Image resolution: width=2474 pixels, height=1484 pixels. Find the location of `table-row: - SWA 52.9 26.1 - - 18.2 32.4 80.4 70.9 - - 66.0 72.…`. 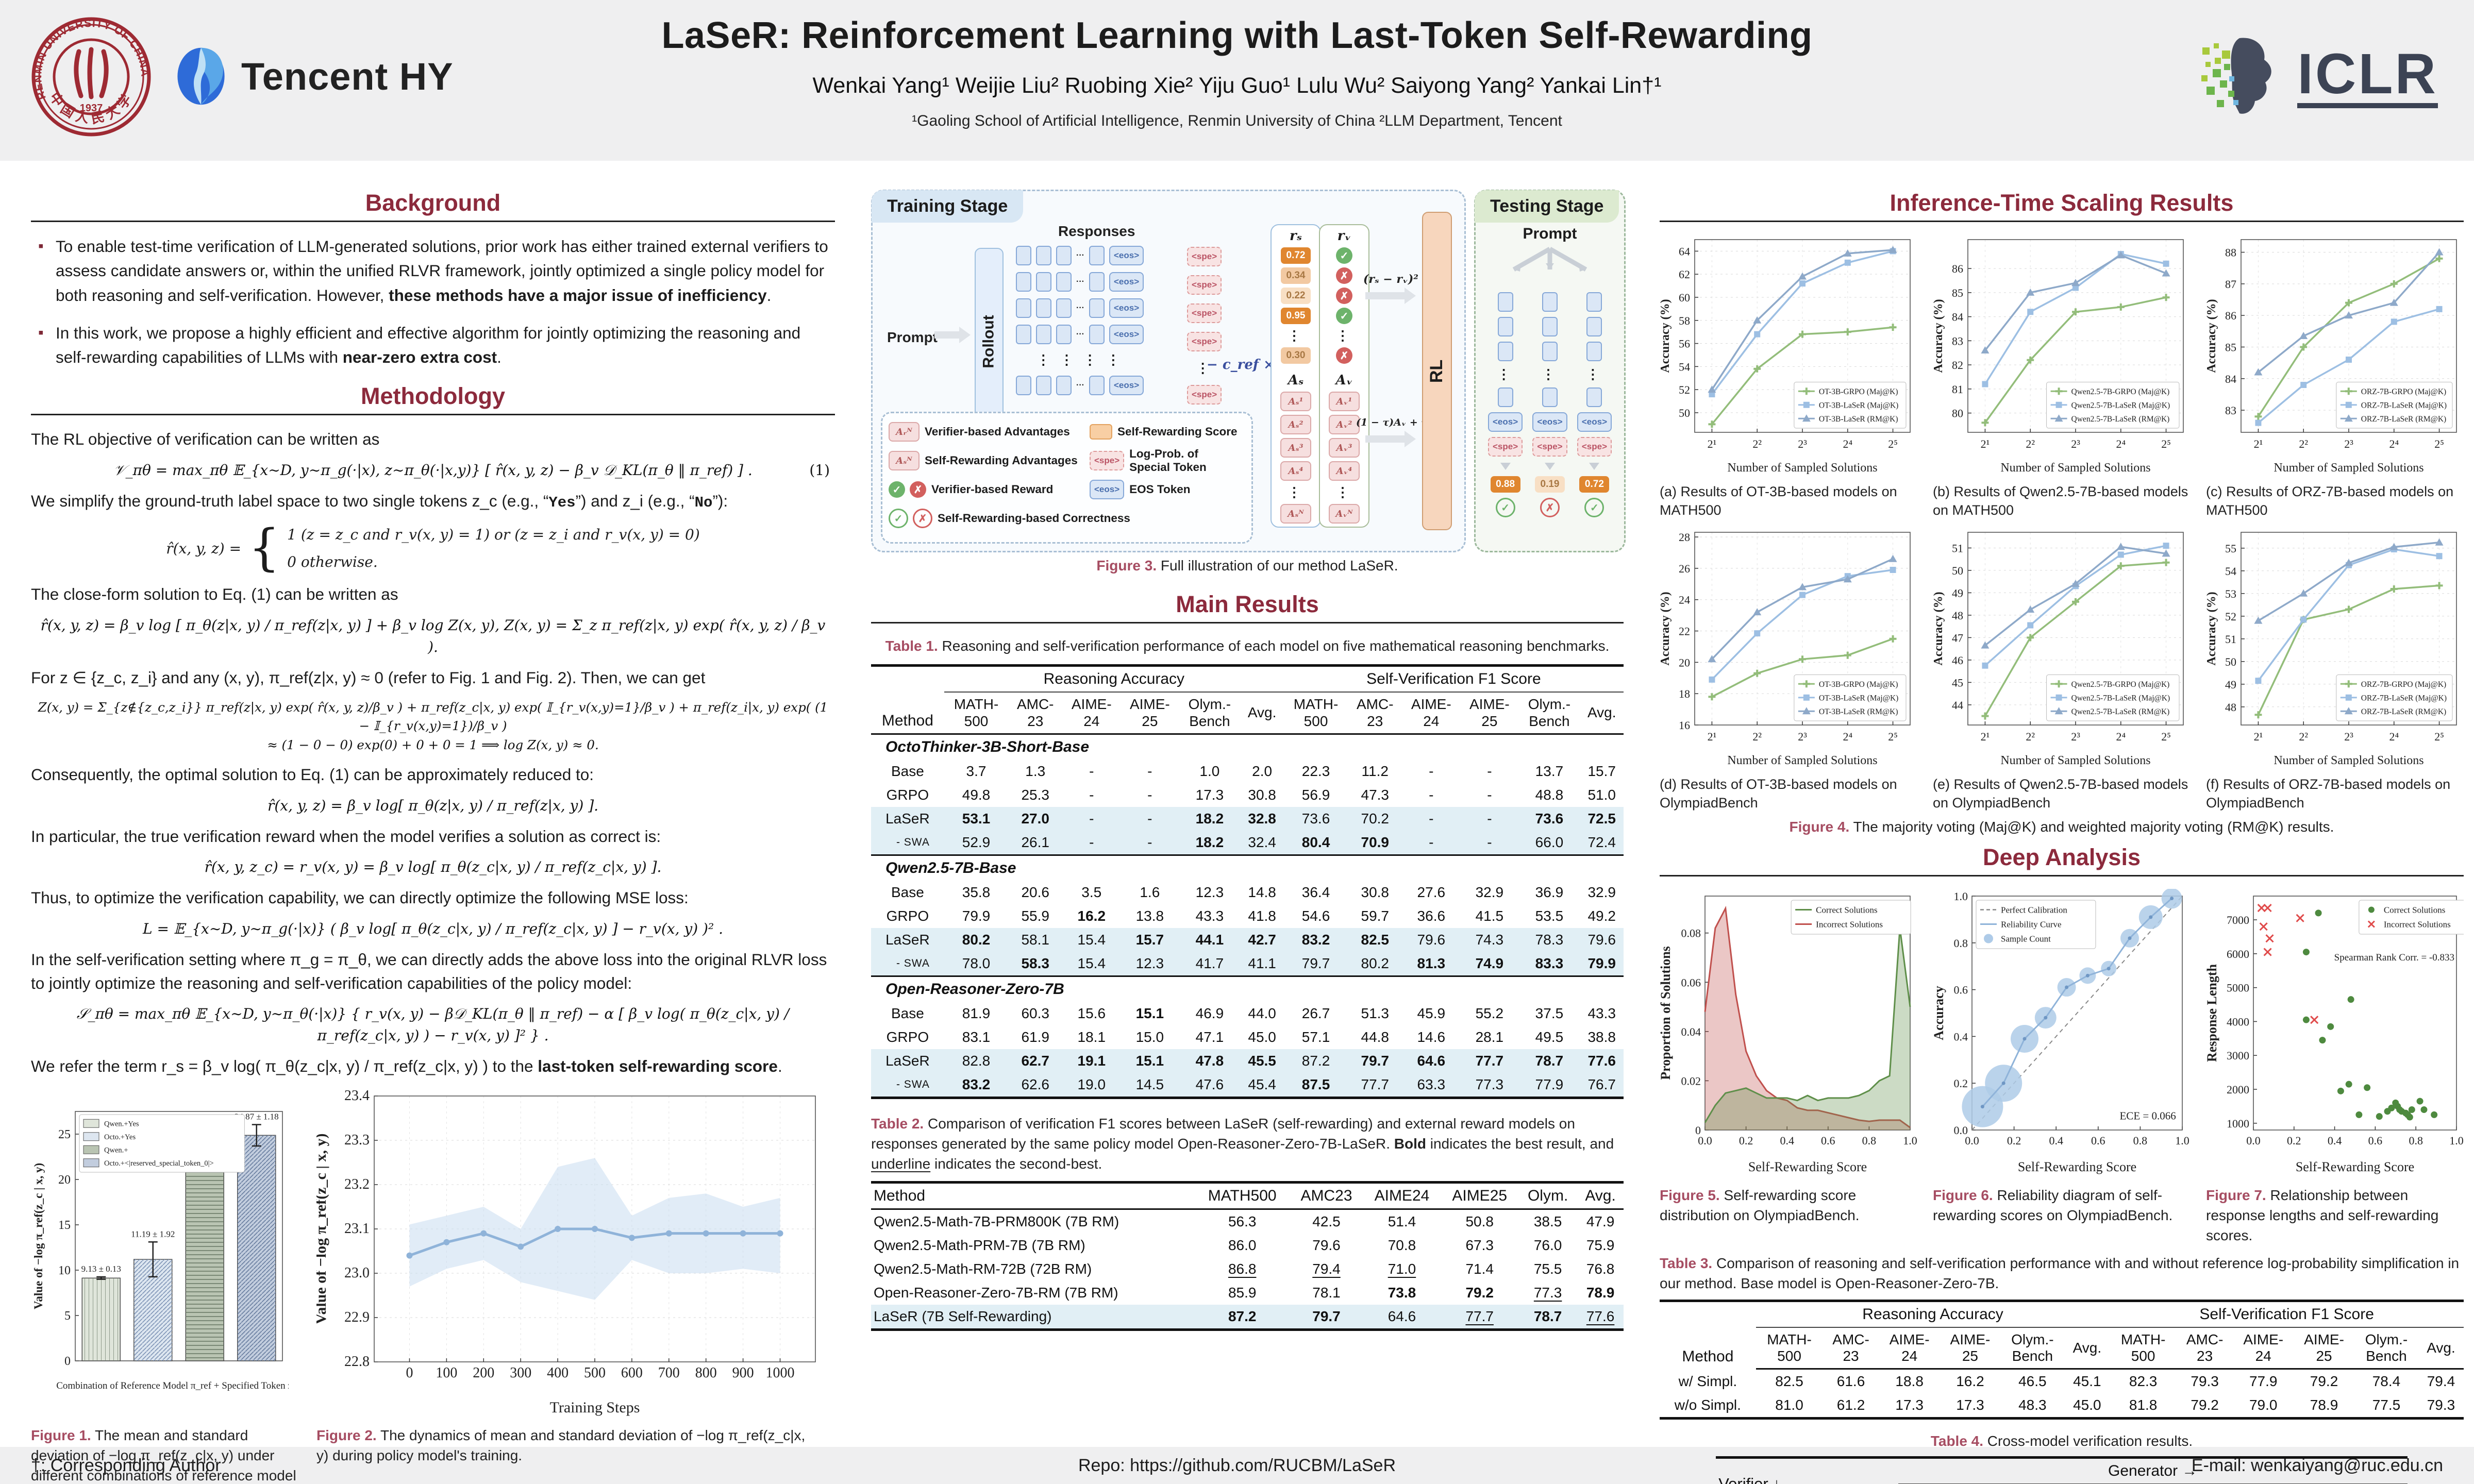

table-row: - SWA 52.9 26.1 - - 18.2 32.4 80.4 70.9 - - 66.0 72.… is located at coordinates (1247, 842).